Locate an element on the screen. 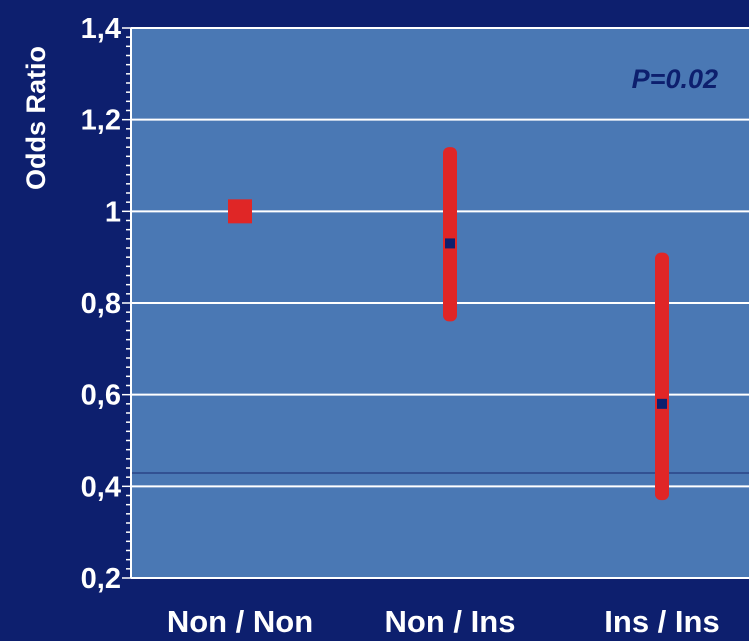 The width and height of the screenshot is (749, 641). reference-marker is located at coordinates (240, 211).